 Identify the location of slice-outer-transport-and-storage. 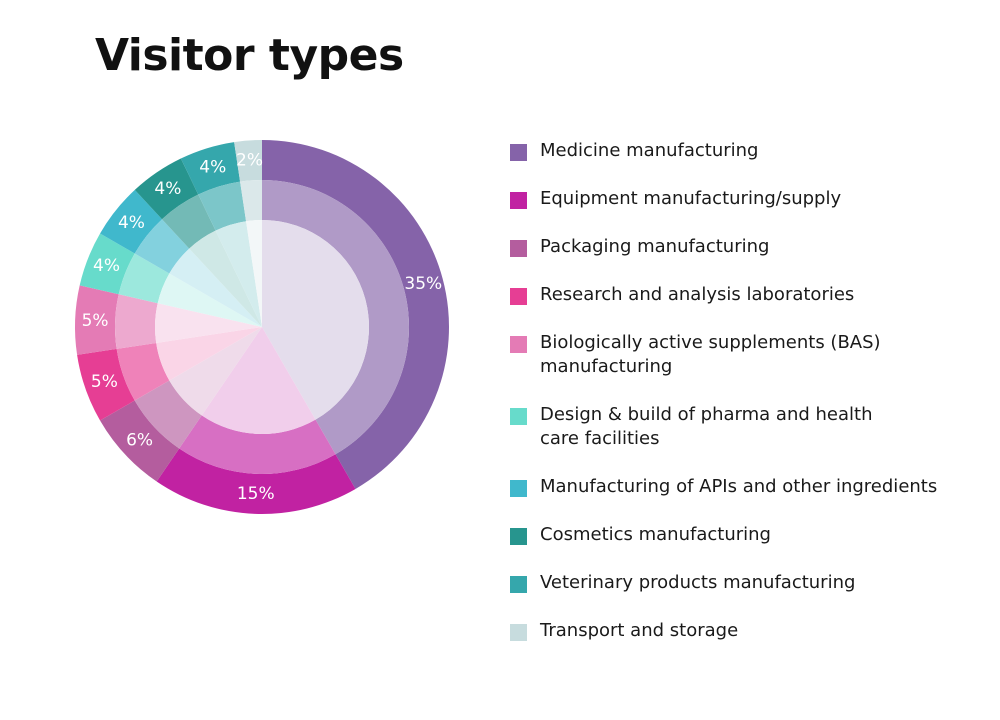
(248, 161).